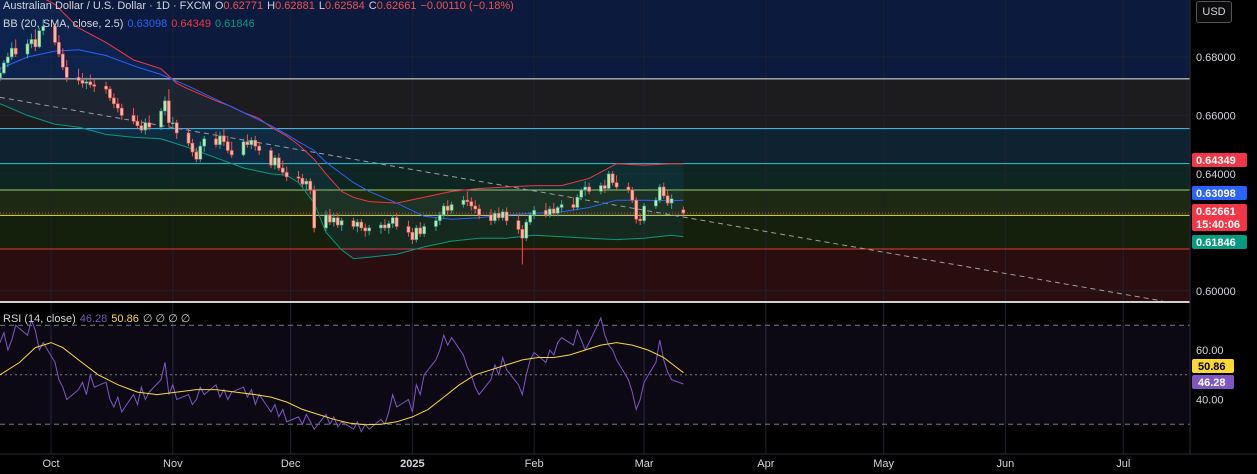  What do you see at coordinates (271, 6) in the screenshot?
I see `high-label: H` at bounding box center [271, 6].